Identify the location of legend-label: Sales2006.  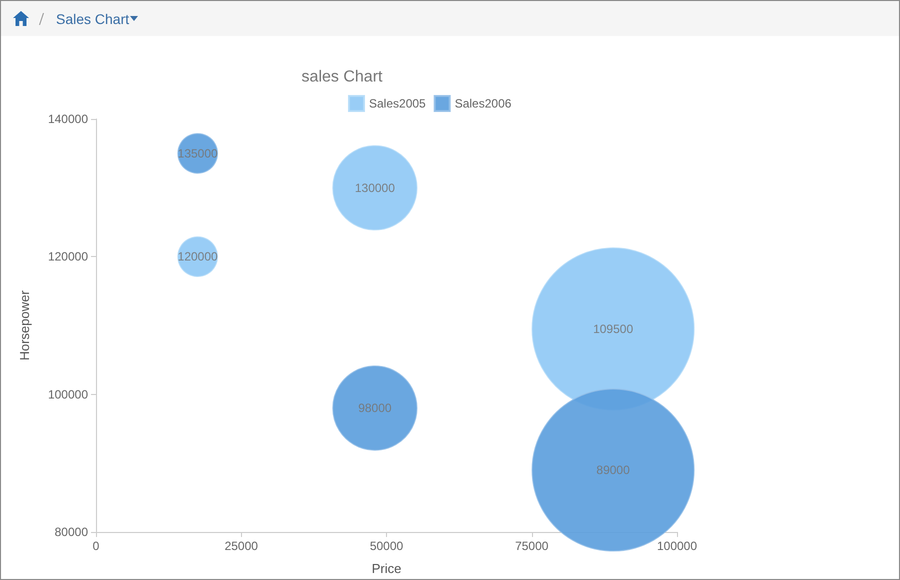
(483, 103).